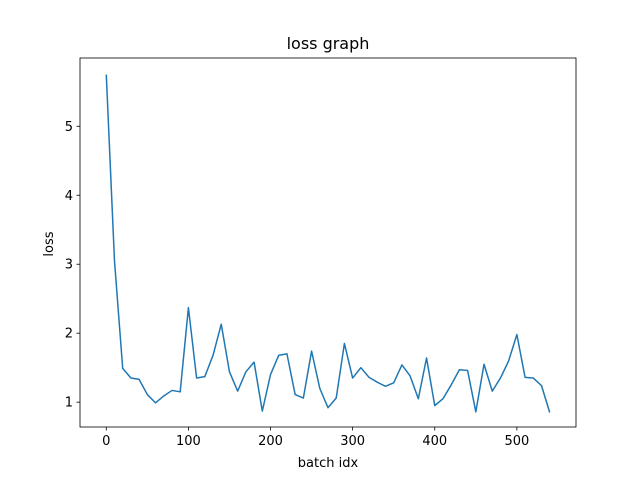 The width and height of the screenshot is (640, 480). I want to click on chart-title: loss graph, so click(328, 43).